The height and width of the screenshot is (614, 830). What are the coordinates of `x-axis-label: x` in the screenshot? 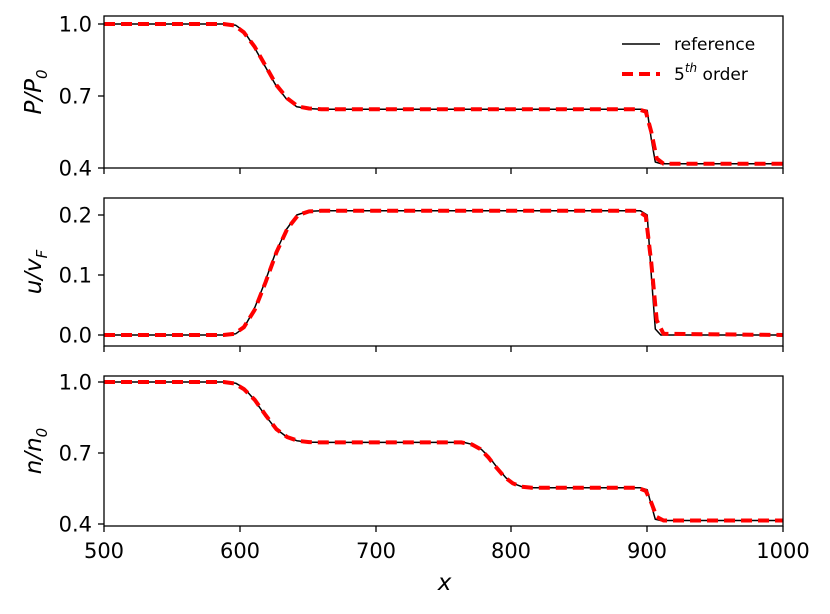 It's located at (444, 583).